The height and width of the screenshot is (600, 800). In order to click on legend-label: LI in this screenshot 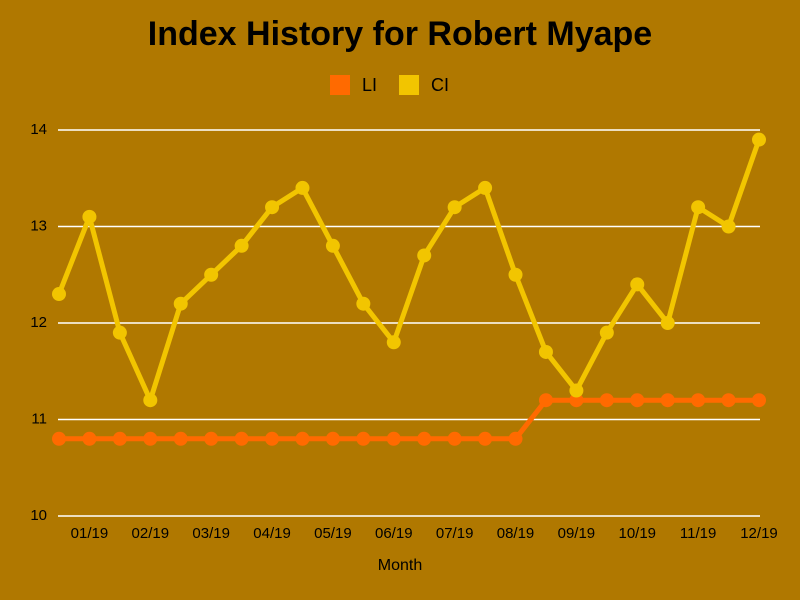, I will do `click(369, 85)`.